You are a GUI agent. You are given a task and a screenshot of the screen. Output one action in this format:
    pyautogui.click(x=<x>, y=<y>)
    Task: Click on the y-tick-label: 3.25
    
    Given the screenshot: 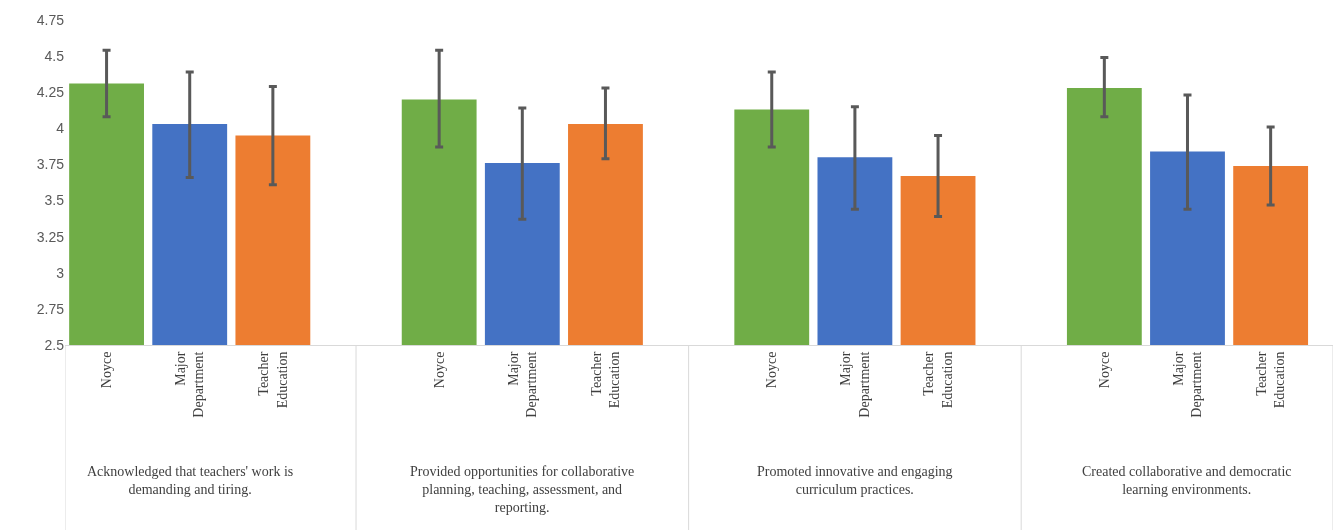 What is the action you would take?
    pyautogui.click(x=50, y=236)
    